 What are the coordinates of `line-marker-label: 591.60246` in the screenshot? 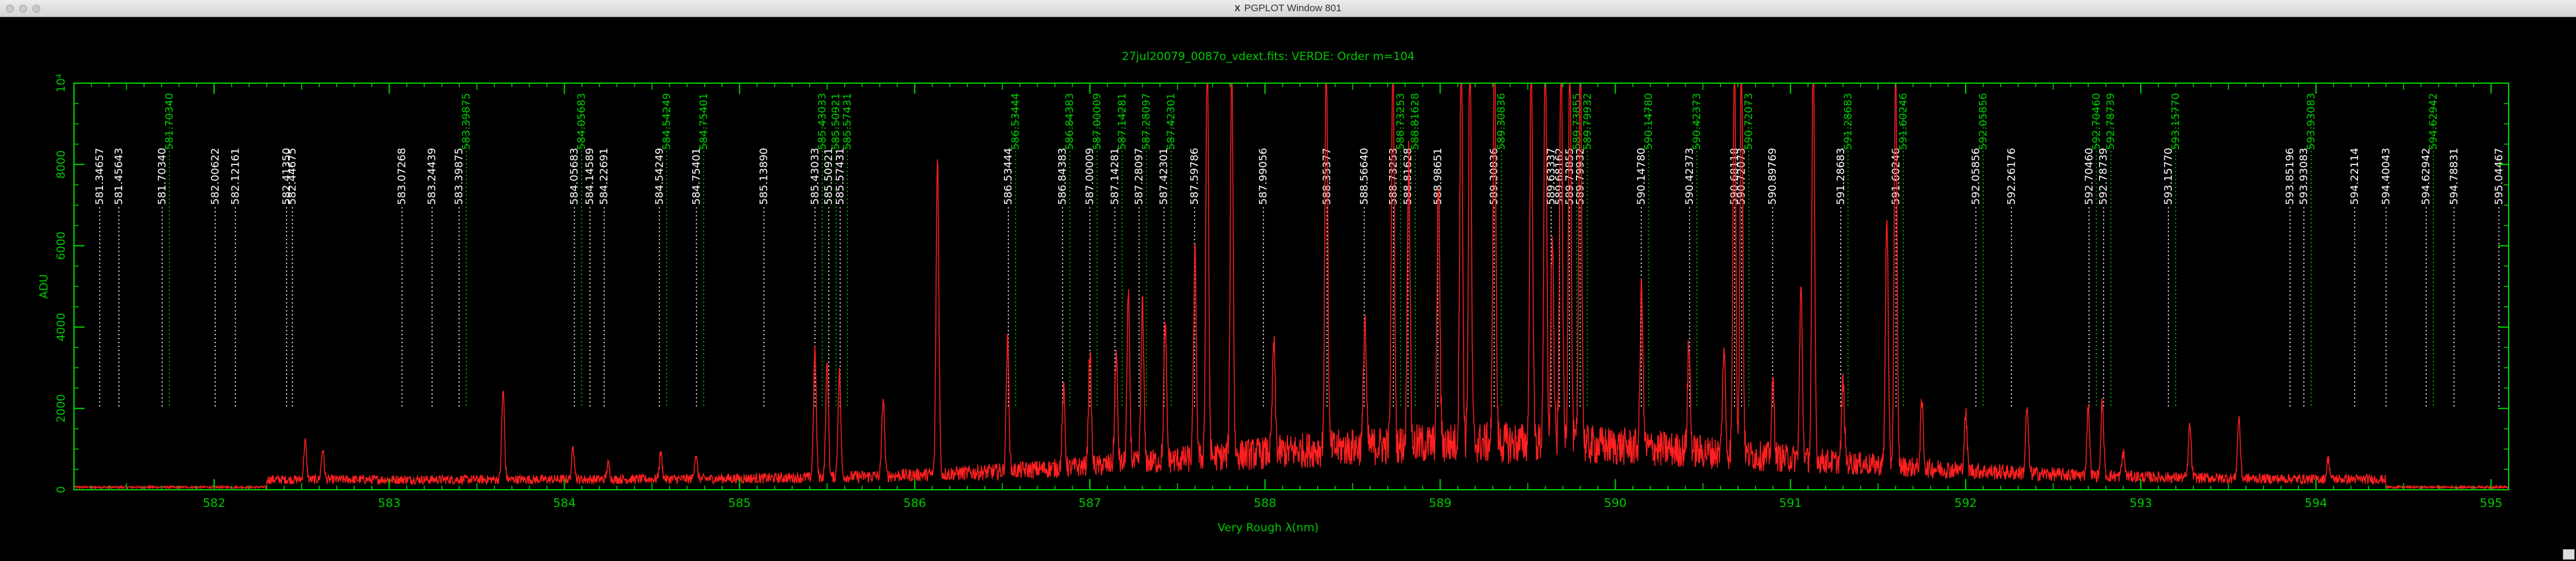 It's located at (1896, 177).